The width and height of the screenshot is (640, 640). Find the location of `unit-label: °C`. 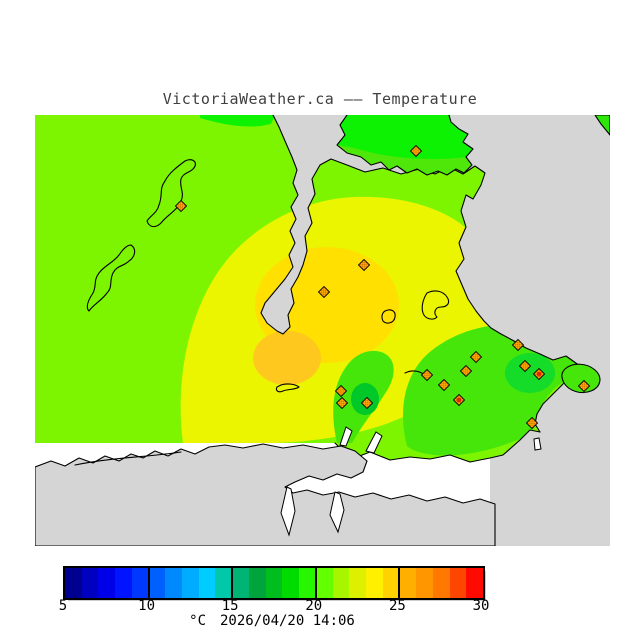

unit-label: °C is located at coordinates (197, 621).